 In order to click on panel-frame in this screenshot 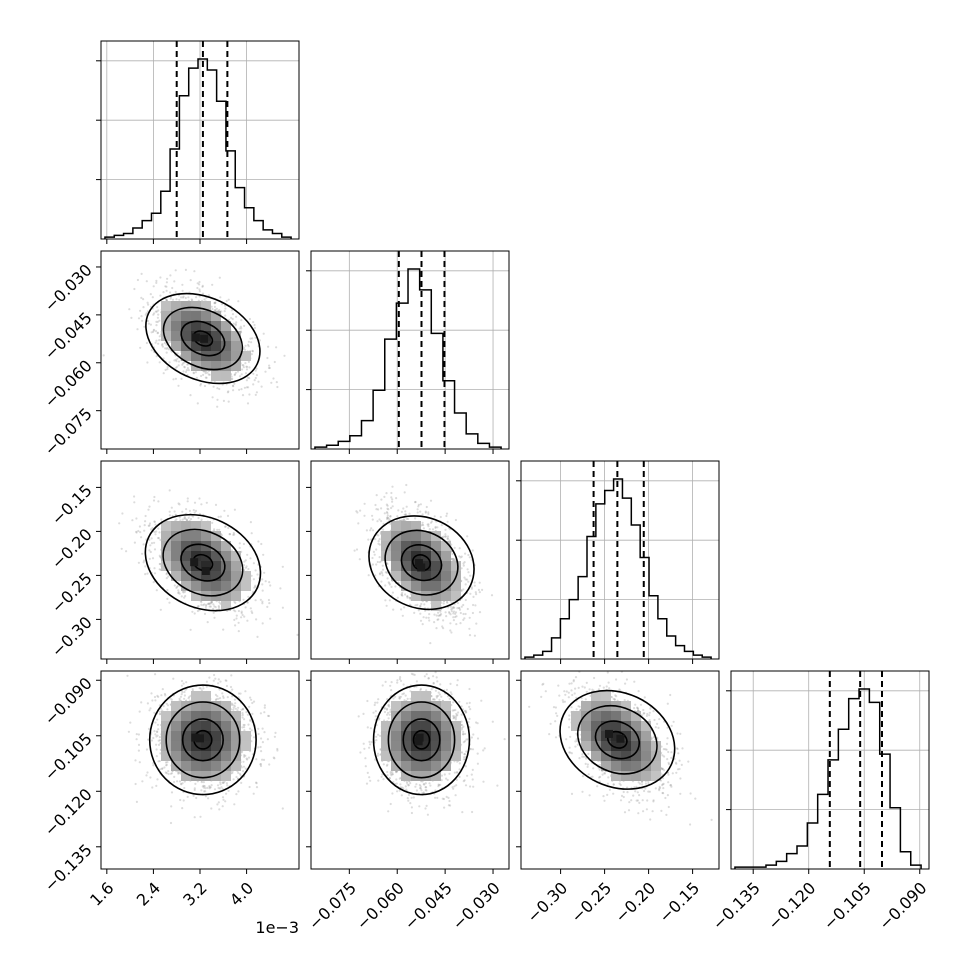, I will do `click(410, 350)`.